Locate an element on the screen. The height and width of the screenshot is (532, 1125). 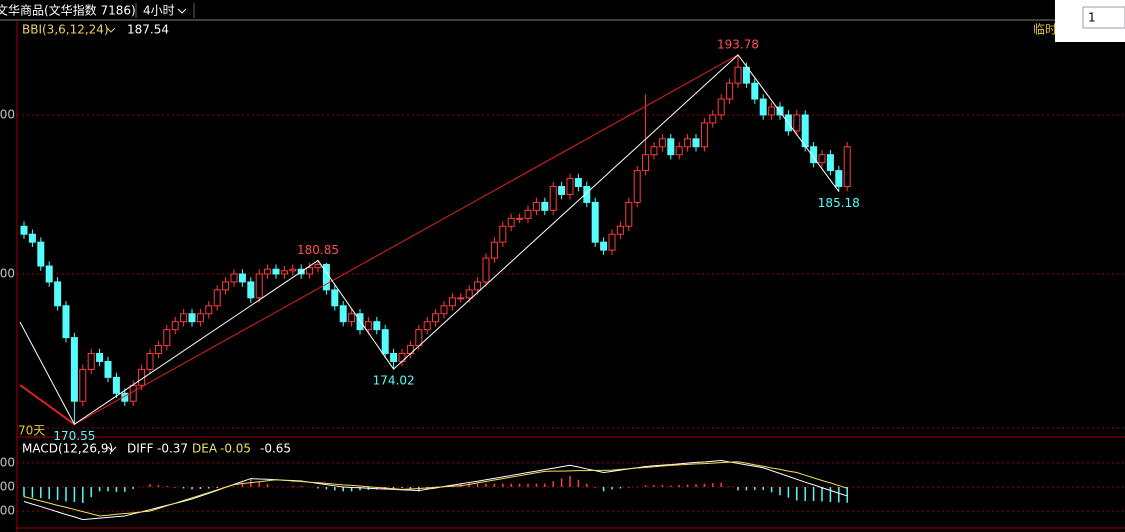
indicator-name: BBI(3,6,12,24) is located at coordinates (65, 30).